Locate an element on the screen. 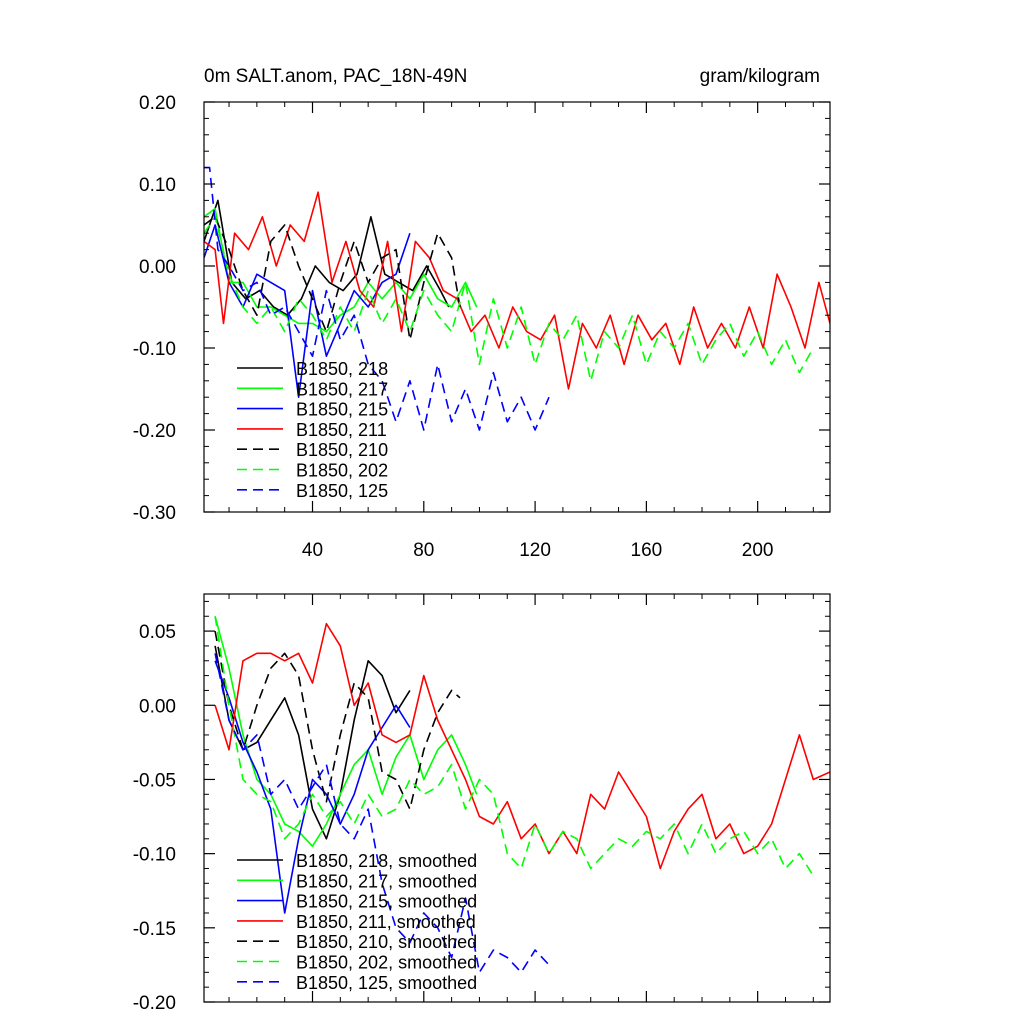 Image resolution: width=1024 pixels, height=1024 pixels. x-tick-label: 160 is located at coordinates (647, 550).